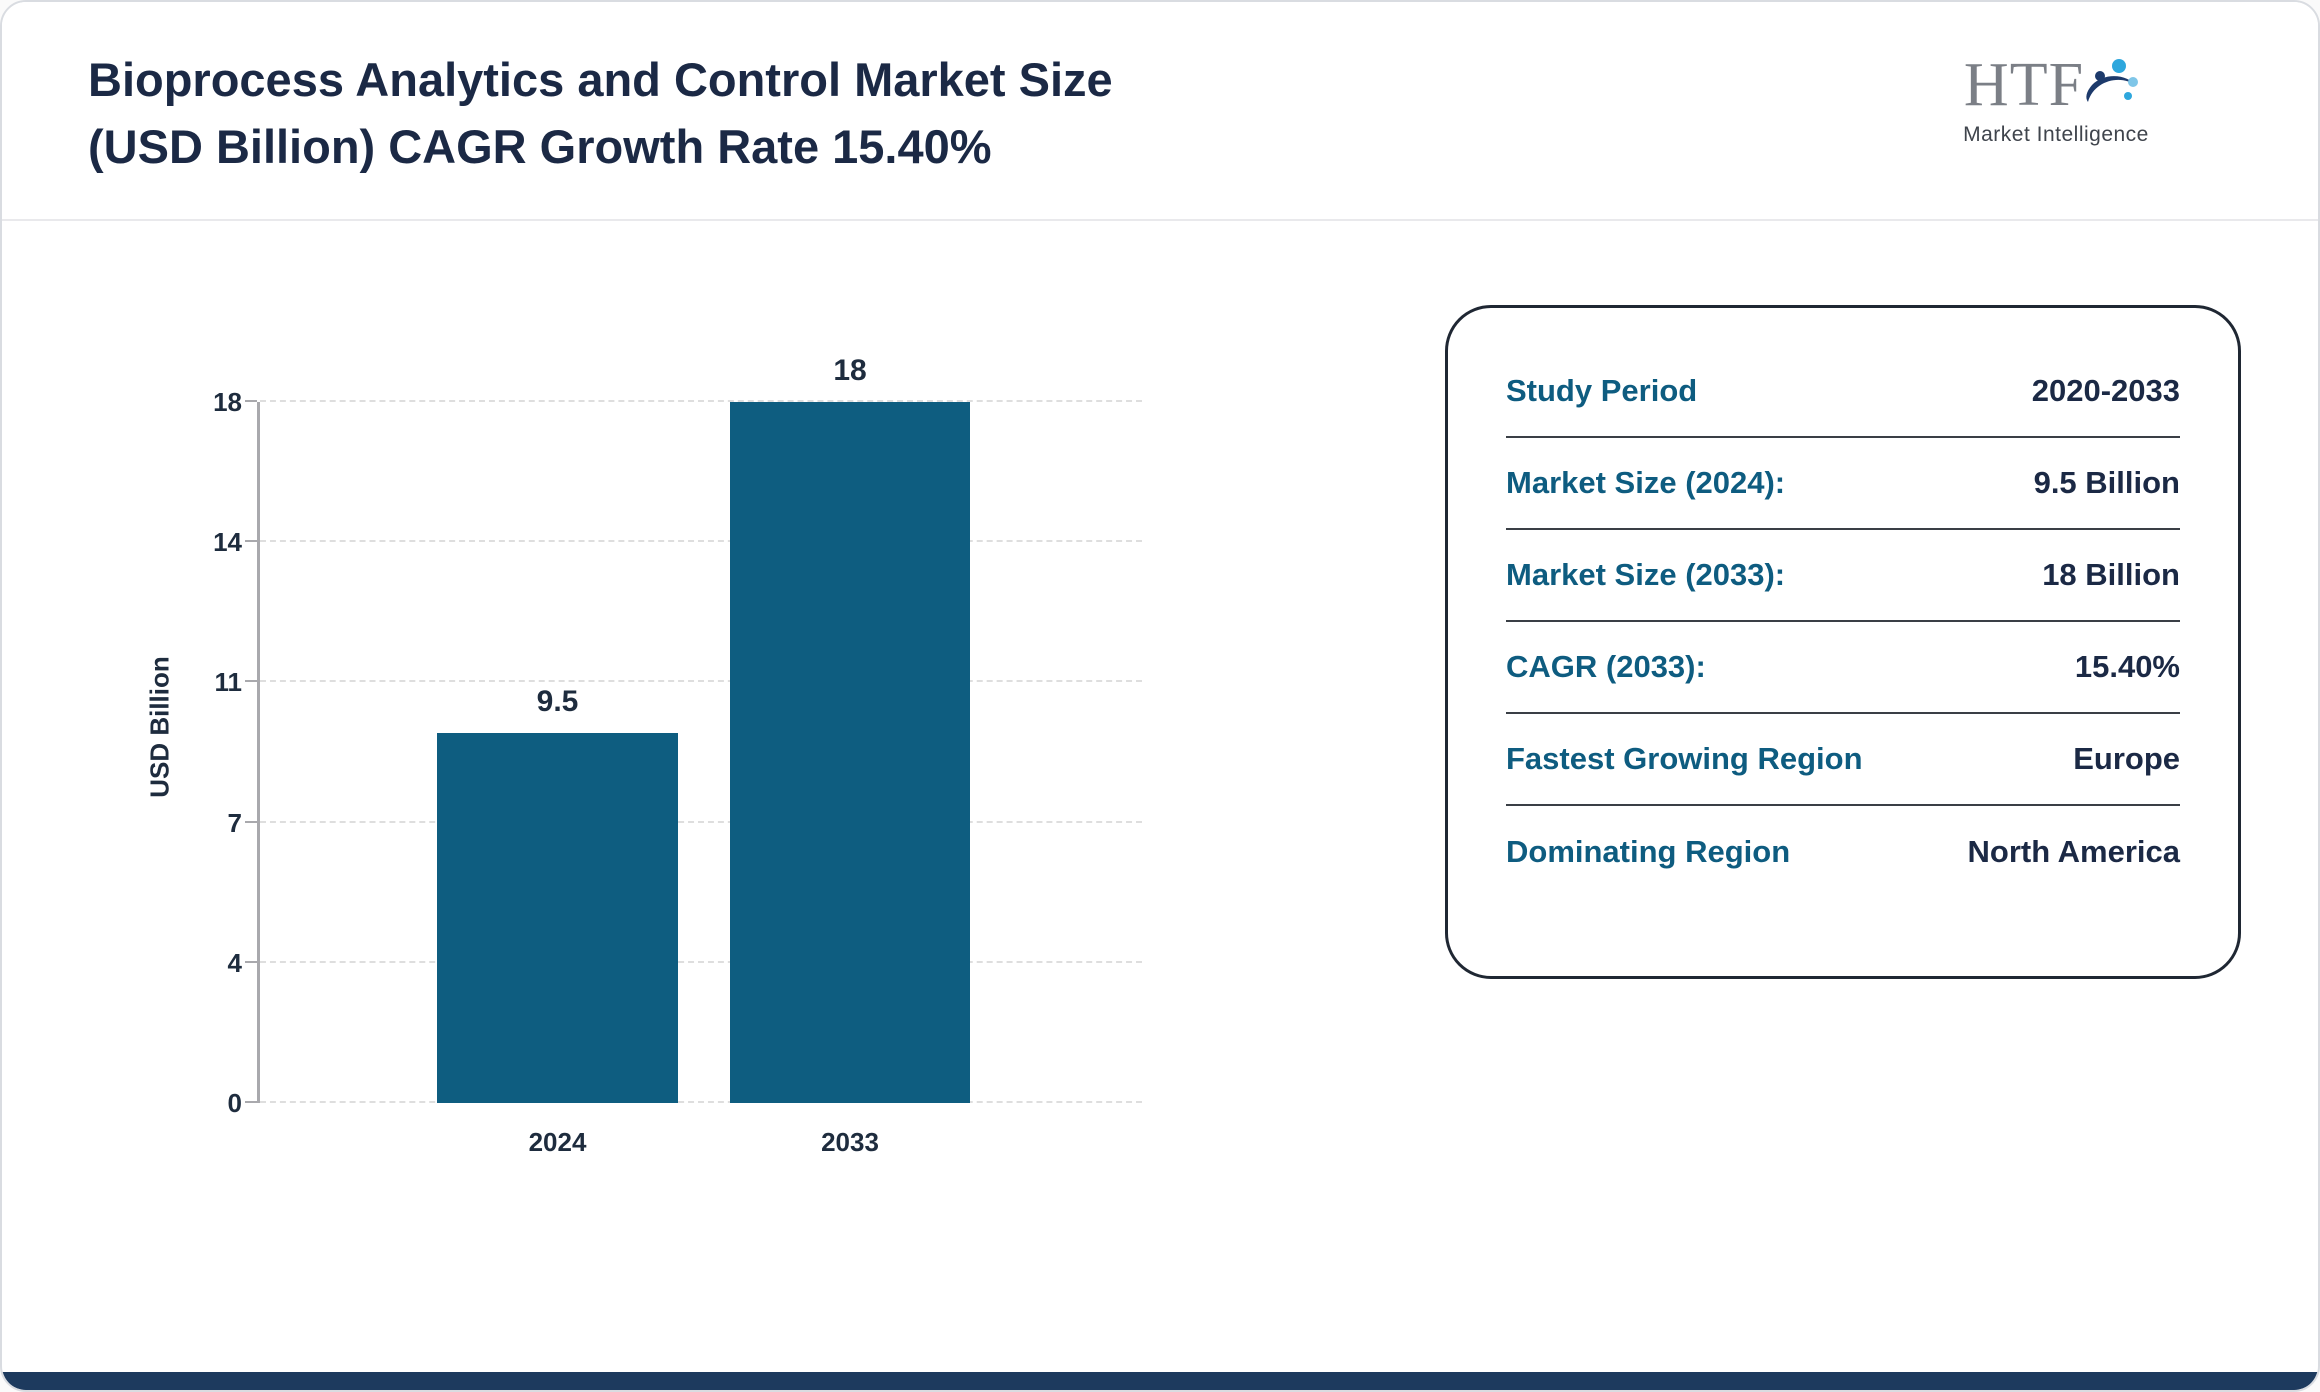  Describe the element at coordinates (228, 682) in the screenshot. I see `y-tick-label: 11` at that location.